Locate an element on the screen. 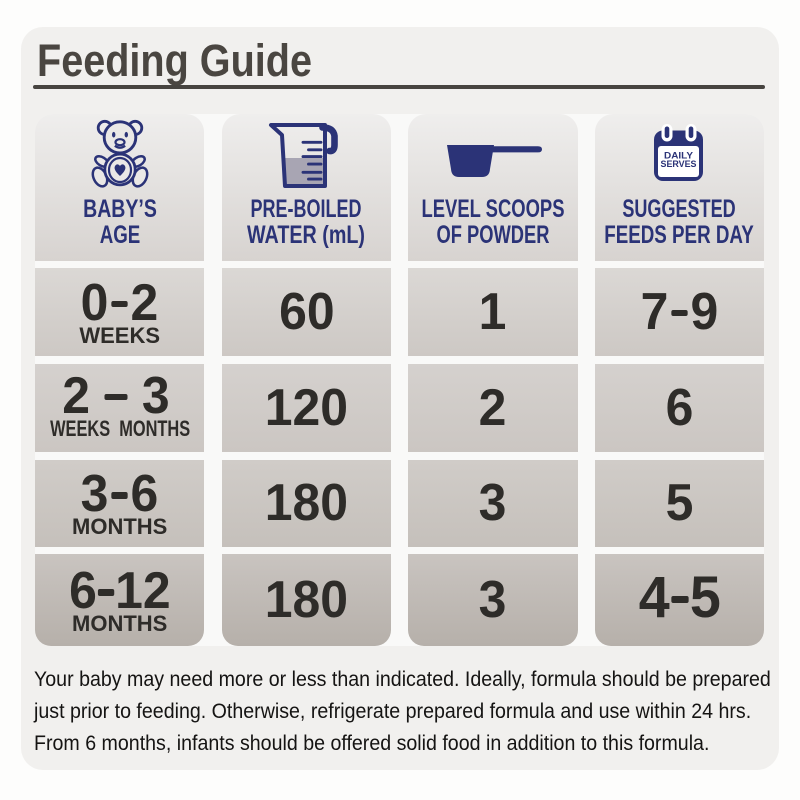 The width and height of the screenshot is (800, 800). svg-text: DAILY is located at coordinates (679, 156).